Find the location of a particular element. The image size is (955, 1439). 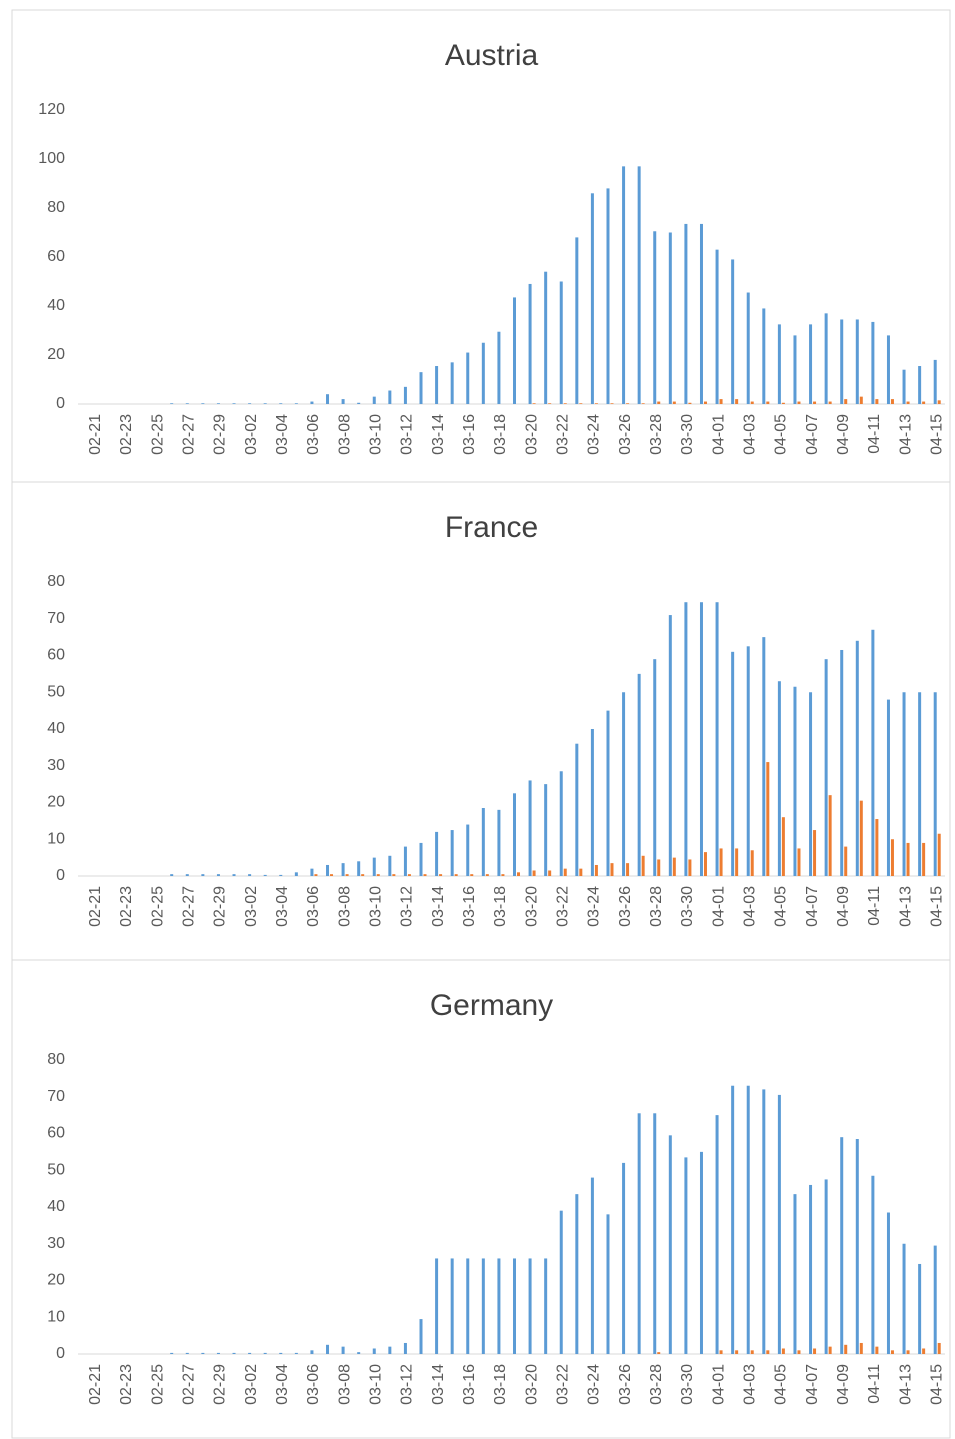

x-tick-label: 03-26 is located at coordinates (625, 1384).